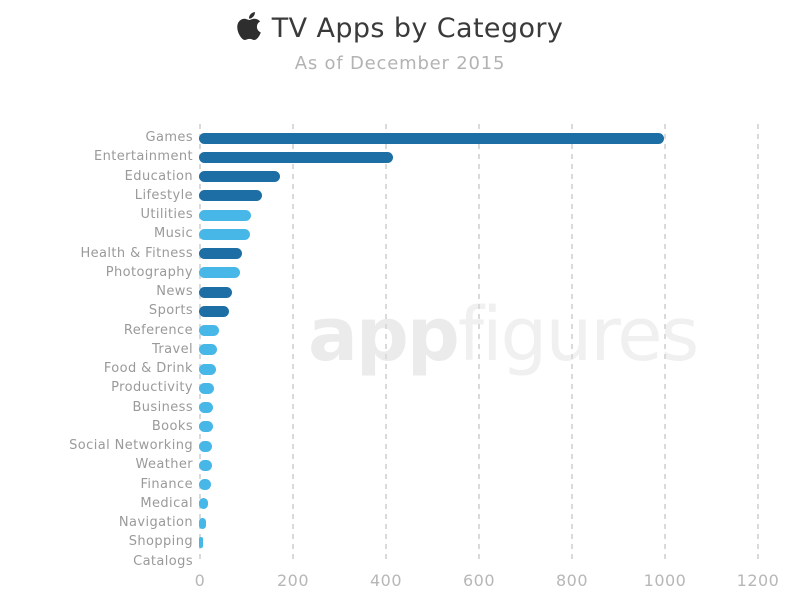  I want to click on category-label-social-networking: Social Networking, so click(131, 445).